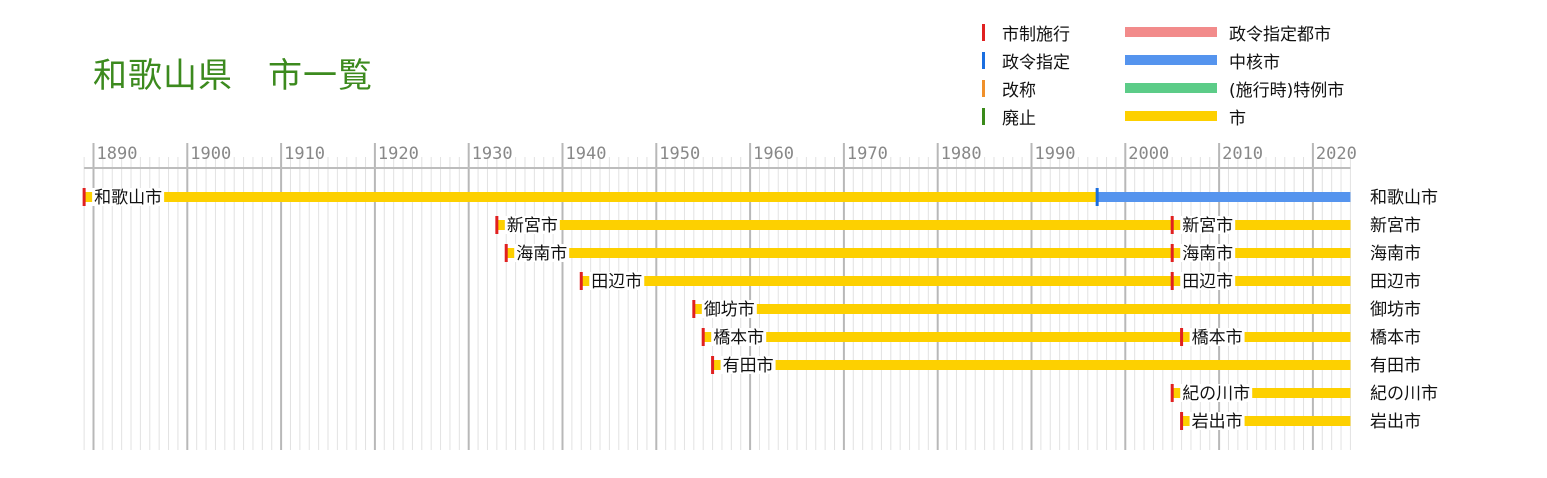 The width and height of the screenshot is (1547, 478). I want to click on decade-tick-label: 1990, so click(1055, 154).